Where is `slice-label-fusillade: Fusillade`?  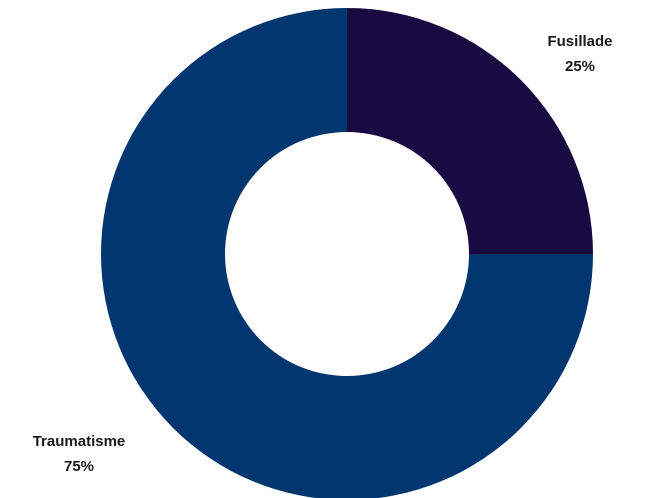 slice-label-fusillade: Fusillade is located at coordinates (579, 41).